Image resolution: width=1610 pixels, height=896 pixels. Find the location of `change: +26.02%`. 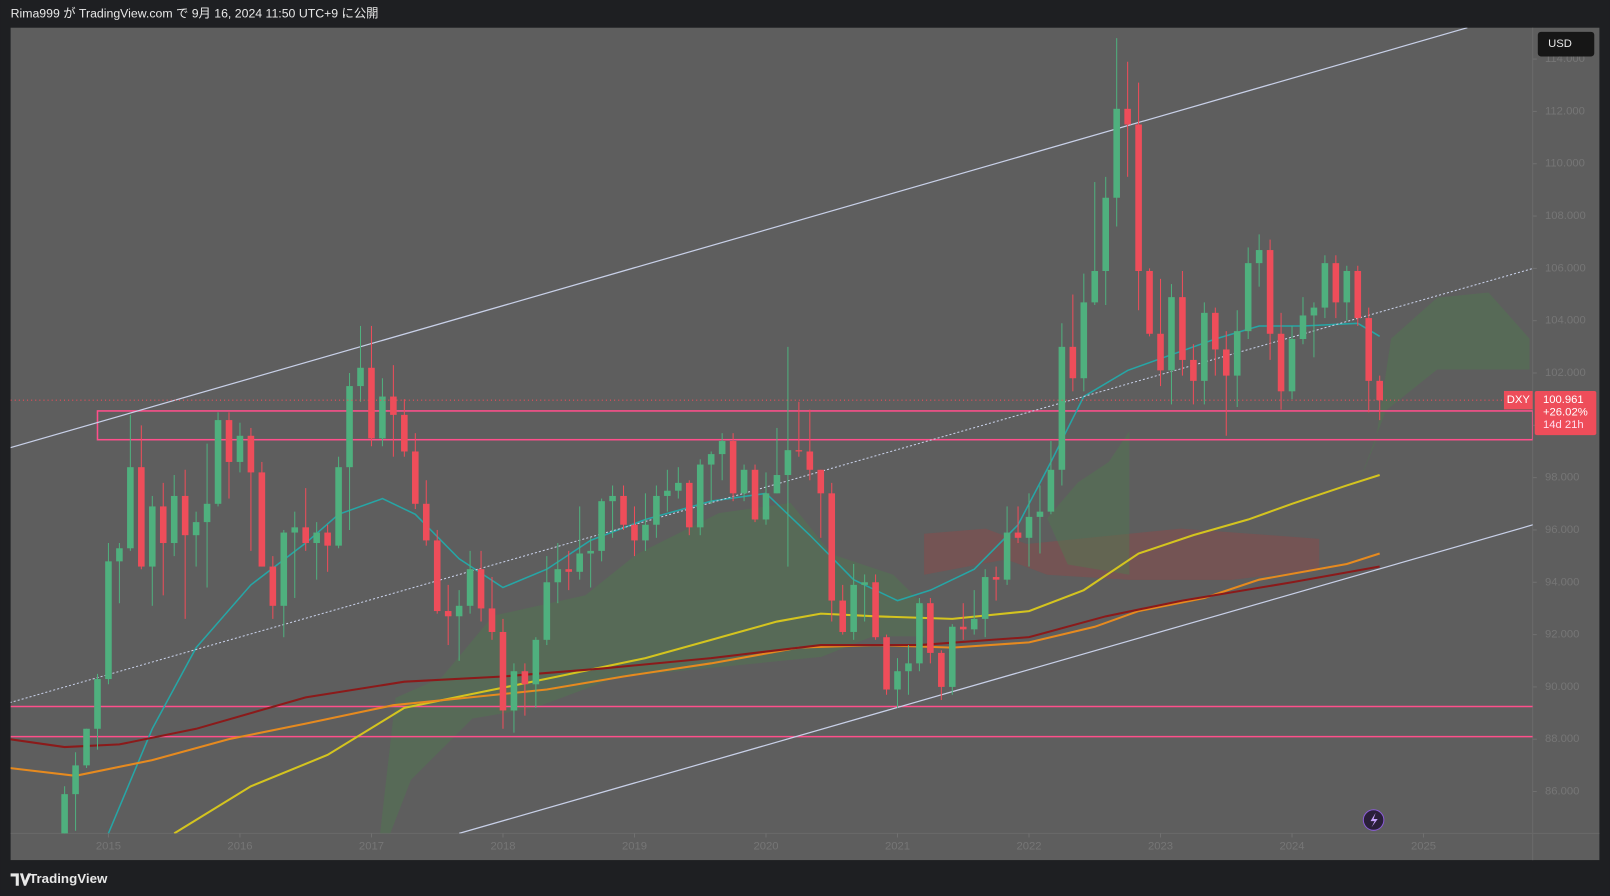

change: +26.02% is located at coordinates (1565, 412).